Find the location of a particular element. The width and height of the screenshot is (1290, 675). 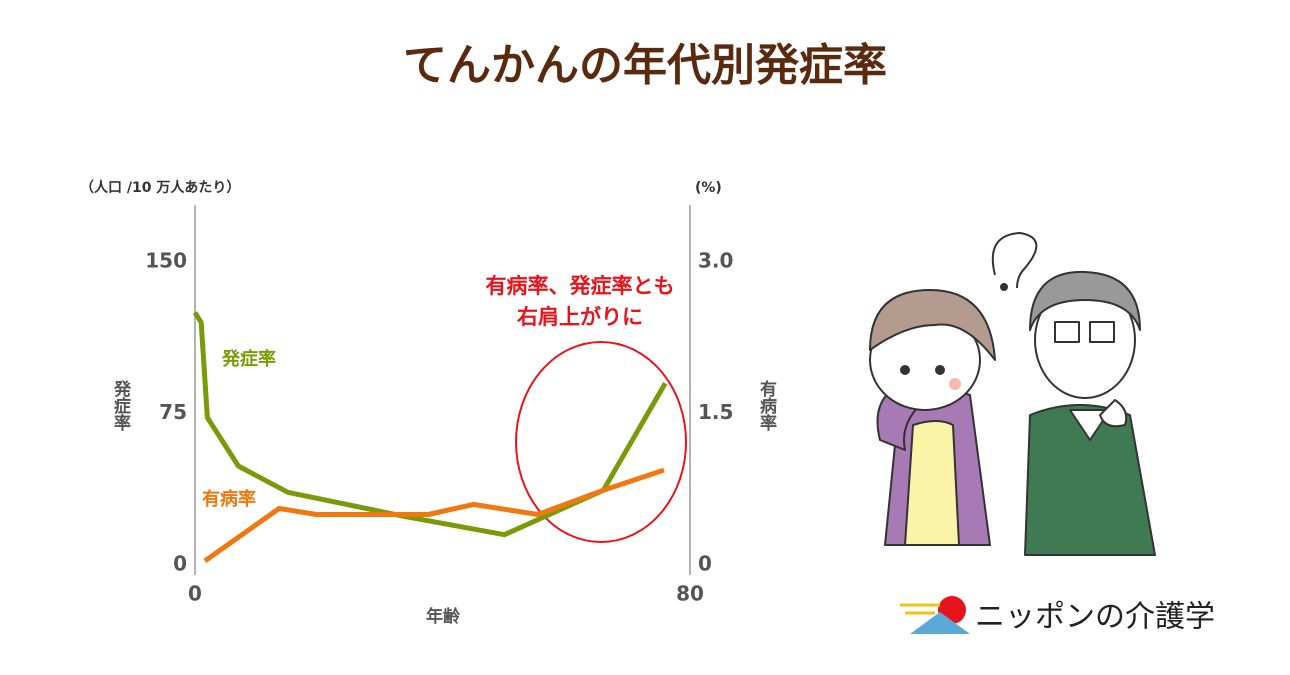

y2-tick-label: 1.5 is located at coordinates (715, 412).